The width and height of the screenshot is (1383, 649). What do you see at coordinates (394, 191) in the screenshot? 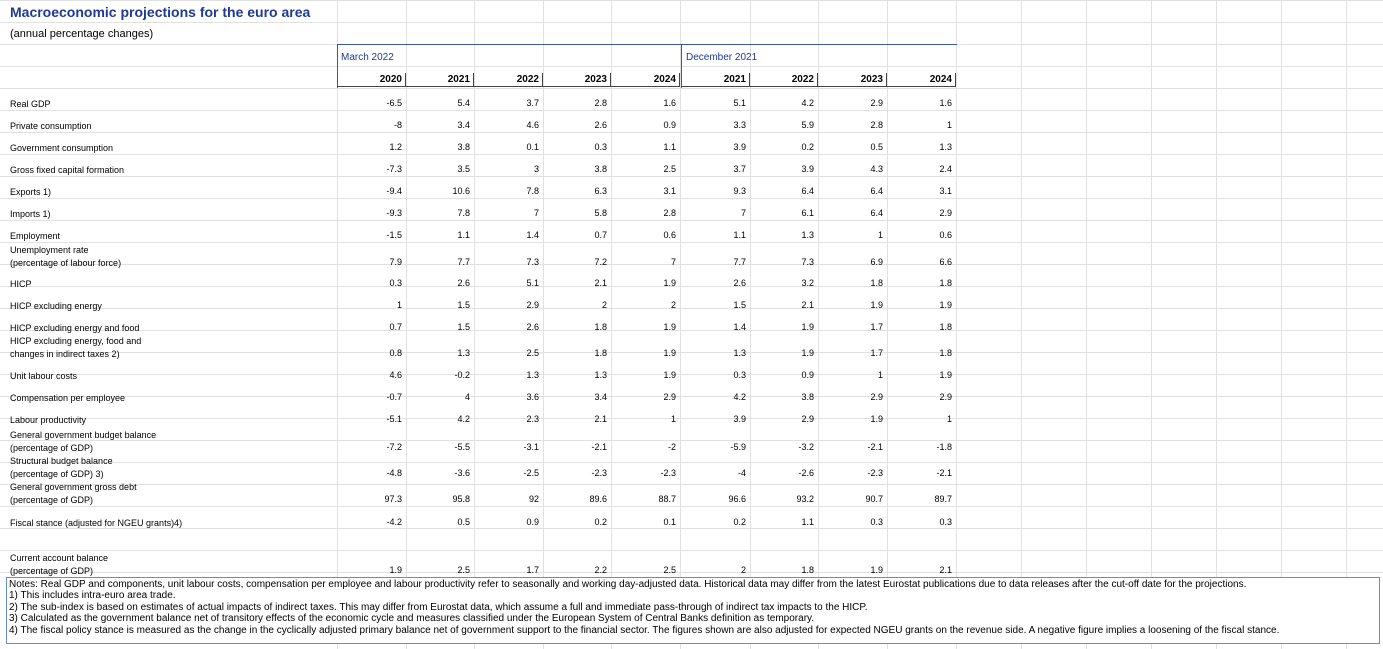
I see `value-cell: -9.4` at bounding box center [394, 191].